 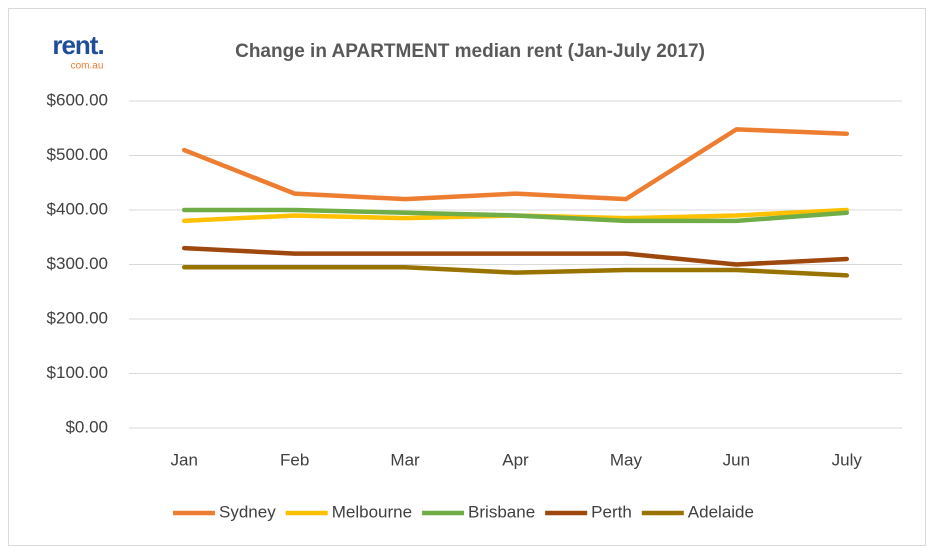 I want to click on x-tick-label: Mar, so click(x=405, y=459).